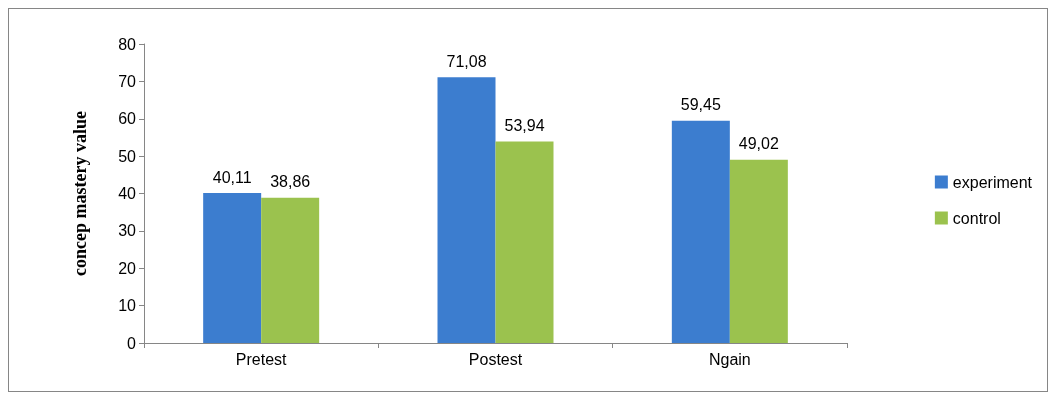 This screenshot has width=1057, height=401. What do you see at coordinates (132, 343) in the screenshot?
I see `y-tick-label: 0` at bounding box center [132, 343].